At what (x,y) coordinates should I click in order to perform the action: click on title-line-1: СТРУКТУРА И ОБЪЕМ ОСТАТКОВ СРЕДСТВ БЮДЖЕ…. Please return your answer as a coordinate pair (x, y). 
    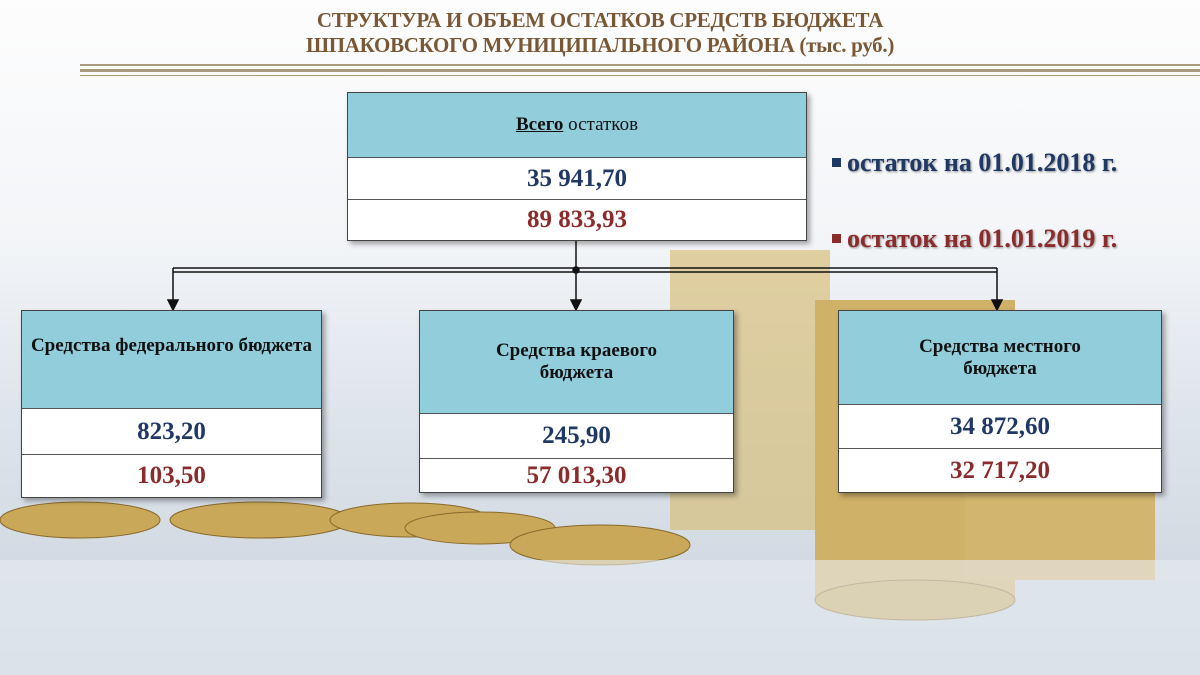
    Looking at the image, I should click on (600, 20).